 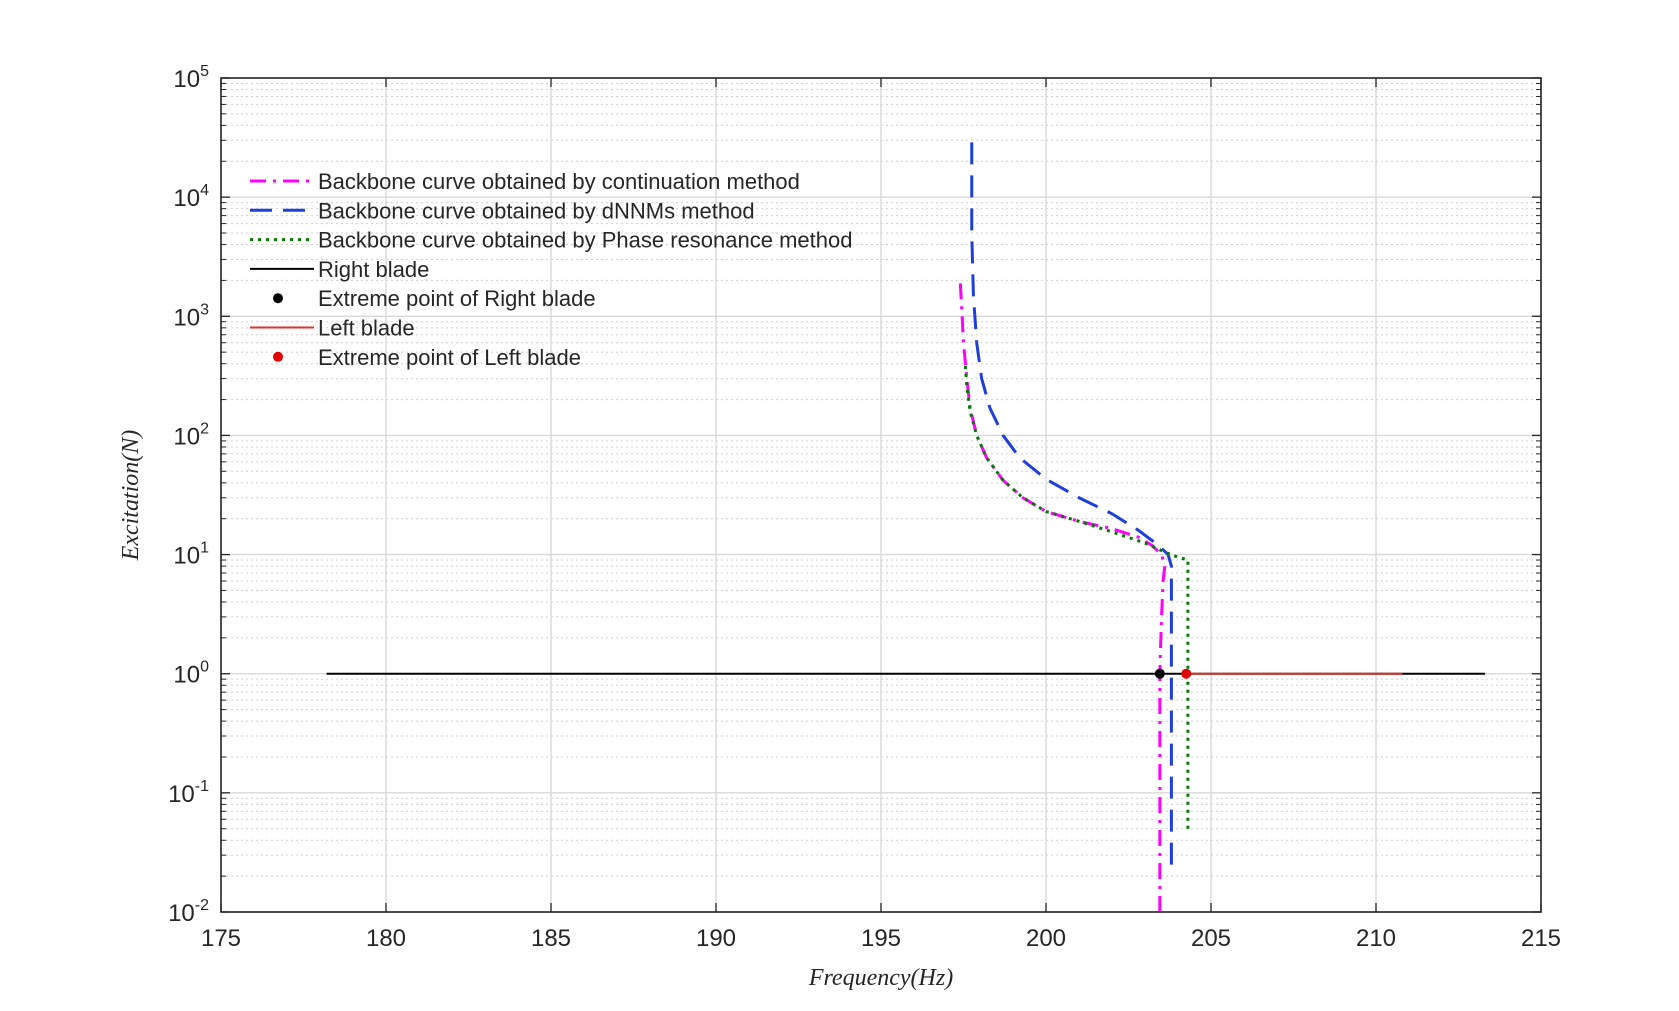 I want to click on y-axis-label: Excitation(N), so click(x=131, y=496).